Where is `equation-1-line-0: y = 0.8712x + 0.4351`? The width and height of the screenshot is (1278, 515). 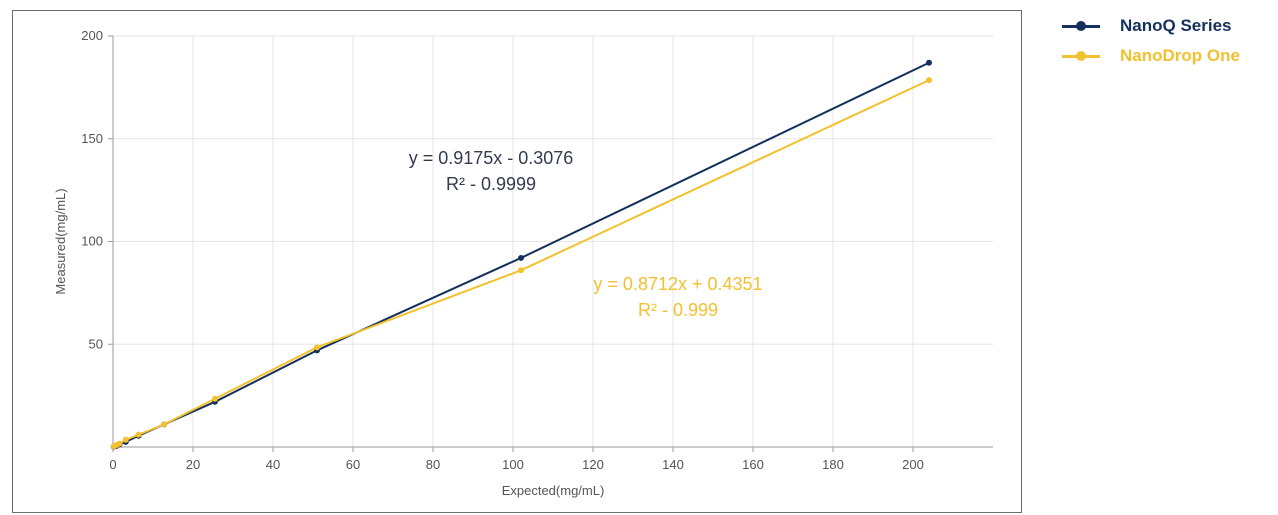
equation-1-line-0: y = 0.8712x + 0.4351 is located at coordinates (677, 284).